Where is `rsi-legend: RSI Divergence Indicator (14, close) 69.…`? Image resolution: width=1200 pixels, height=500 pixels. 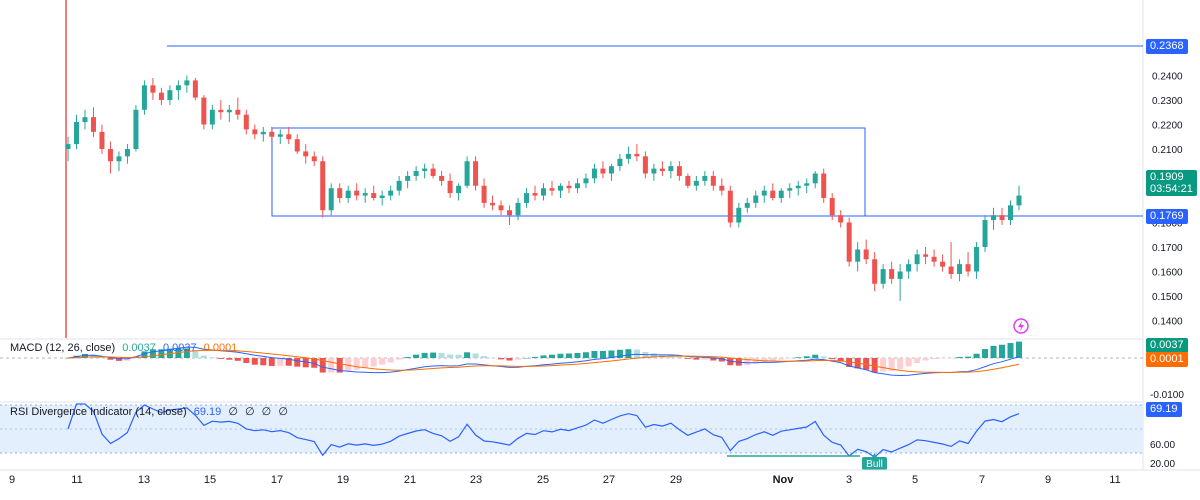
rsi-legend: RSI Divergence Indicator (14, close) 69.… is located at coordinates (151, 411).